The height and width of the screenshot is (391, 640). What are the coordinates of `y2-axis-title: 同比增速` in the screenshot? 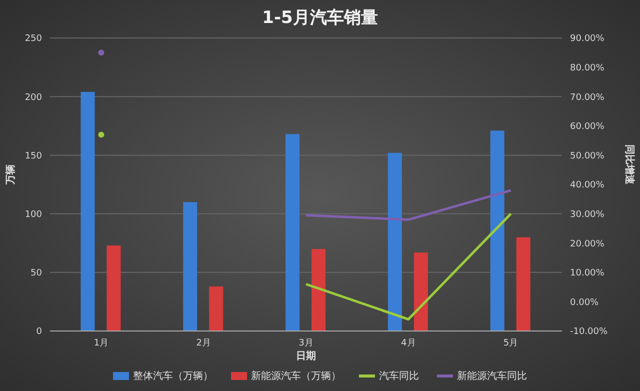 It's located at (629, 165).